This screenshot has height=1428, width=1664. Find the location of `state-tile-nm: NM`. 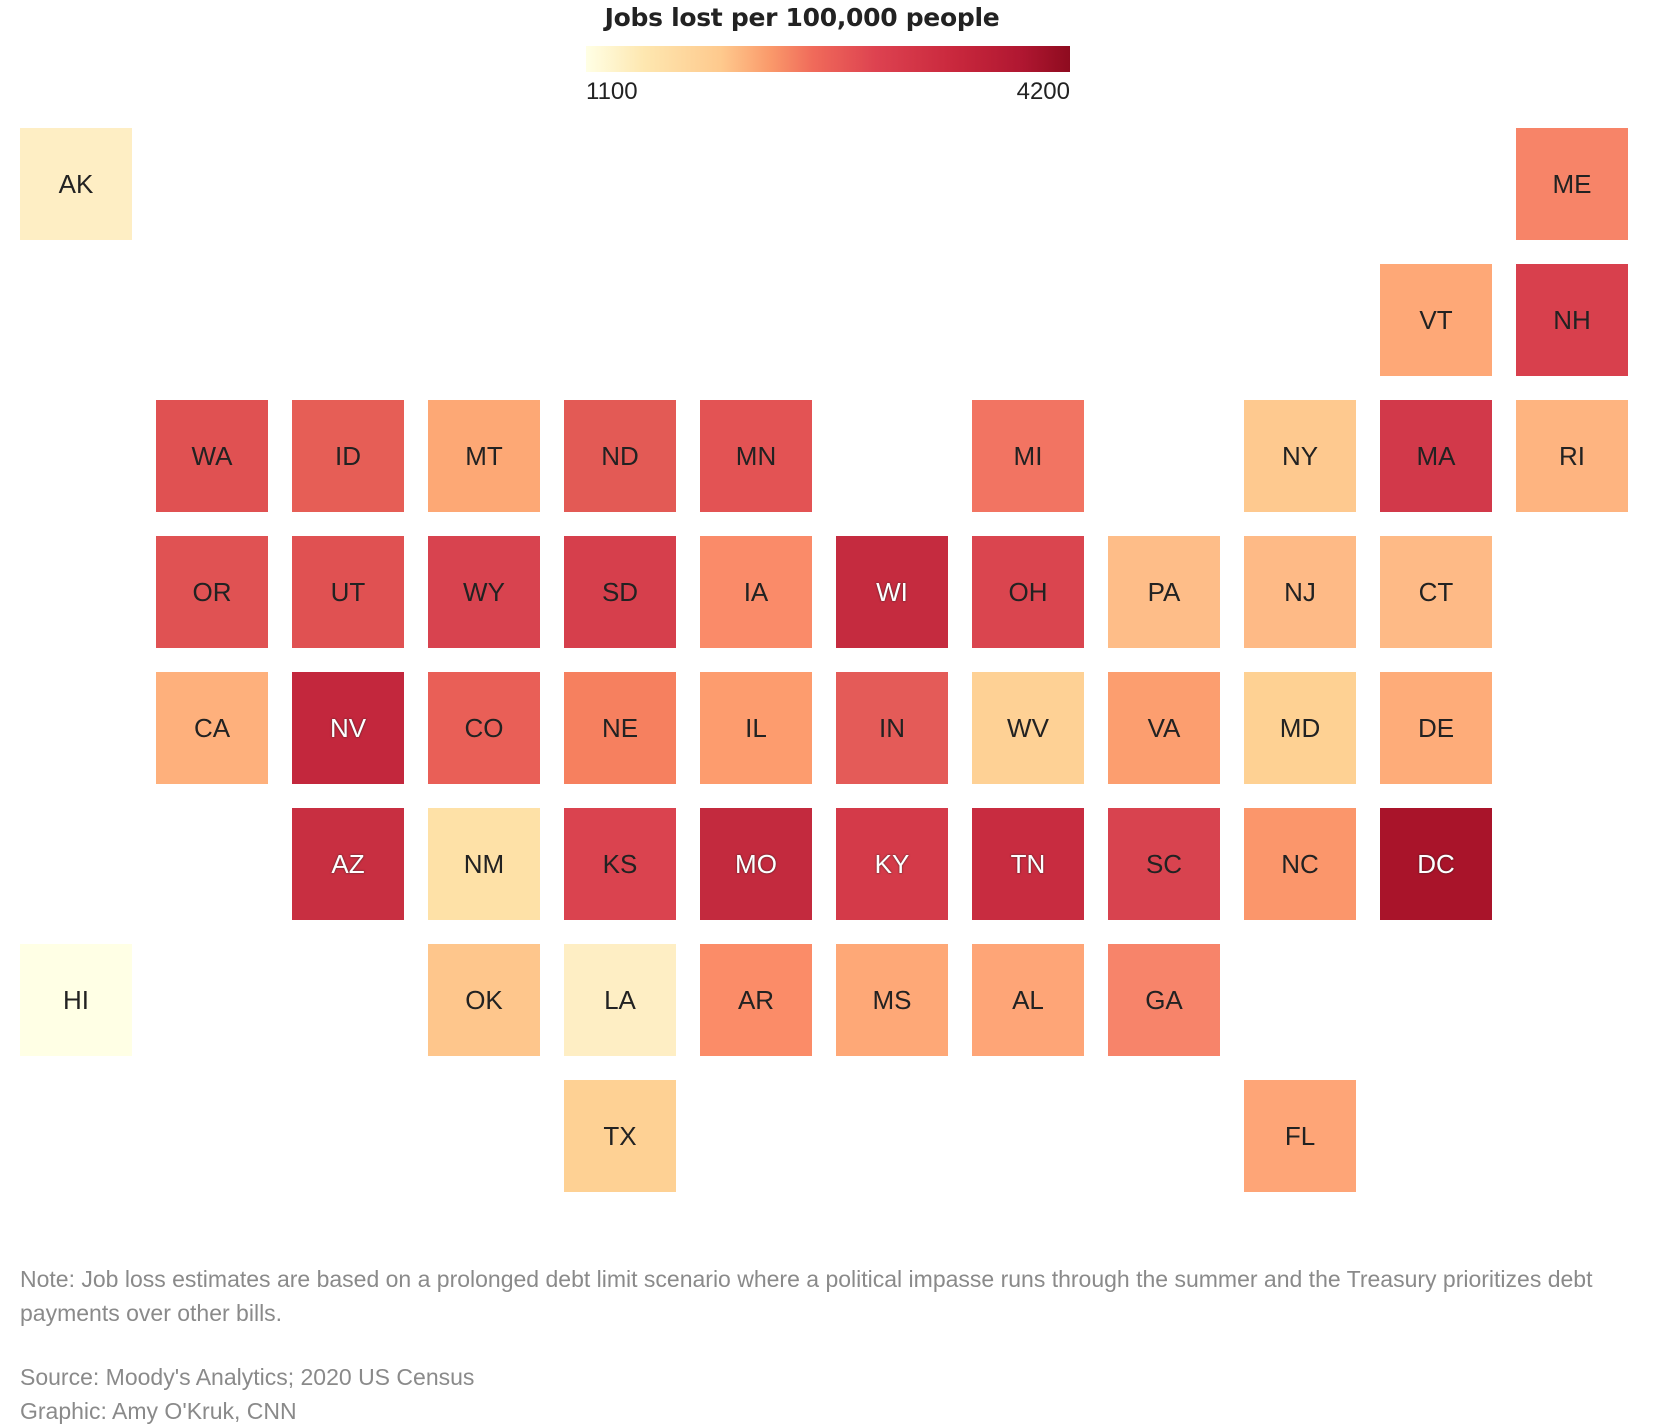

state-tile-nm: NM is located at coordinates (484, 864).